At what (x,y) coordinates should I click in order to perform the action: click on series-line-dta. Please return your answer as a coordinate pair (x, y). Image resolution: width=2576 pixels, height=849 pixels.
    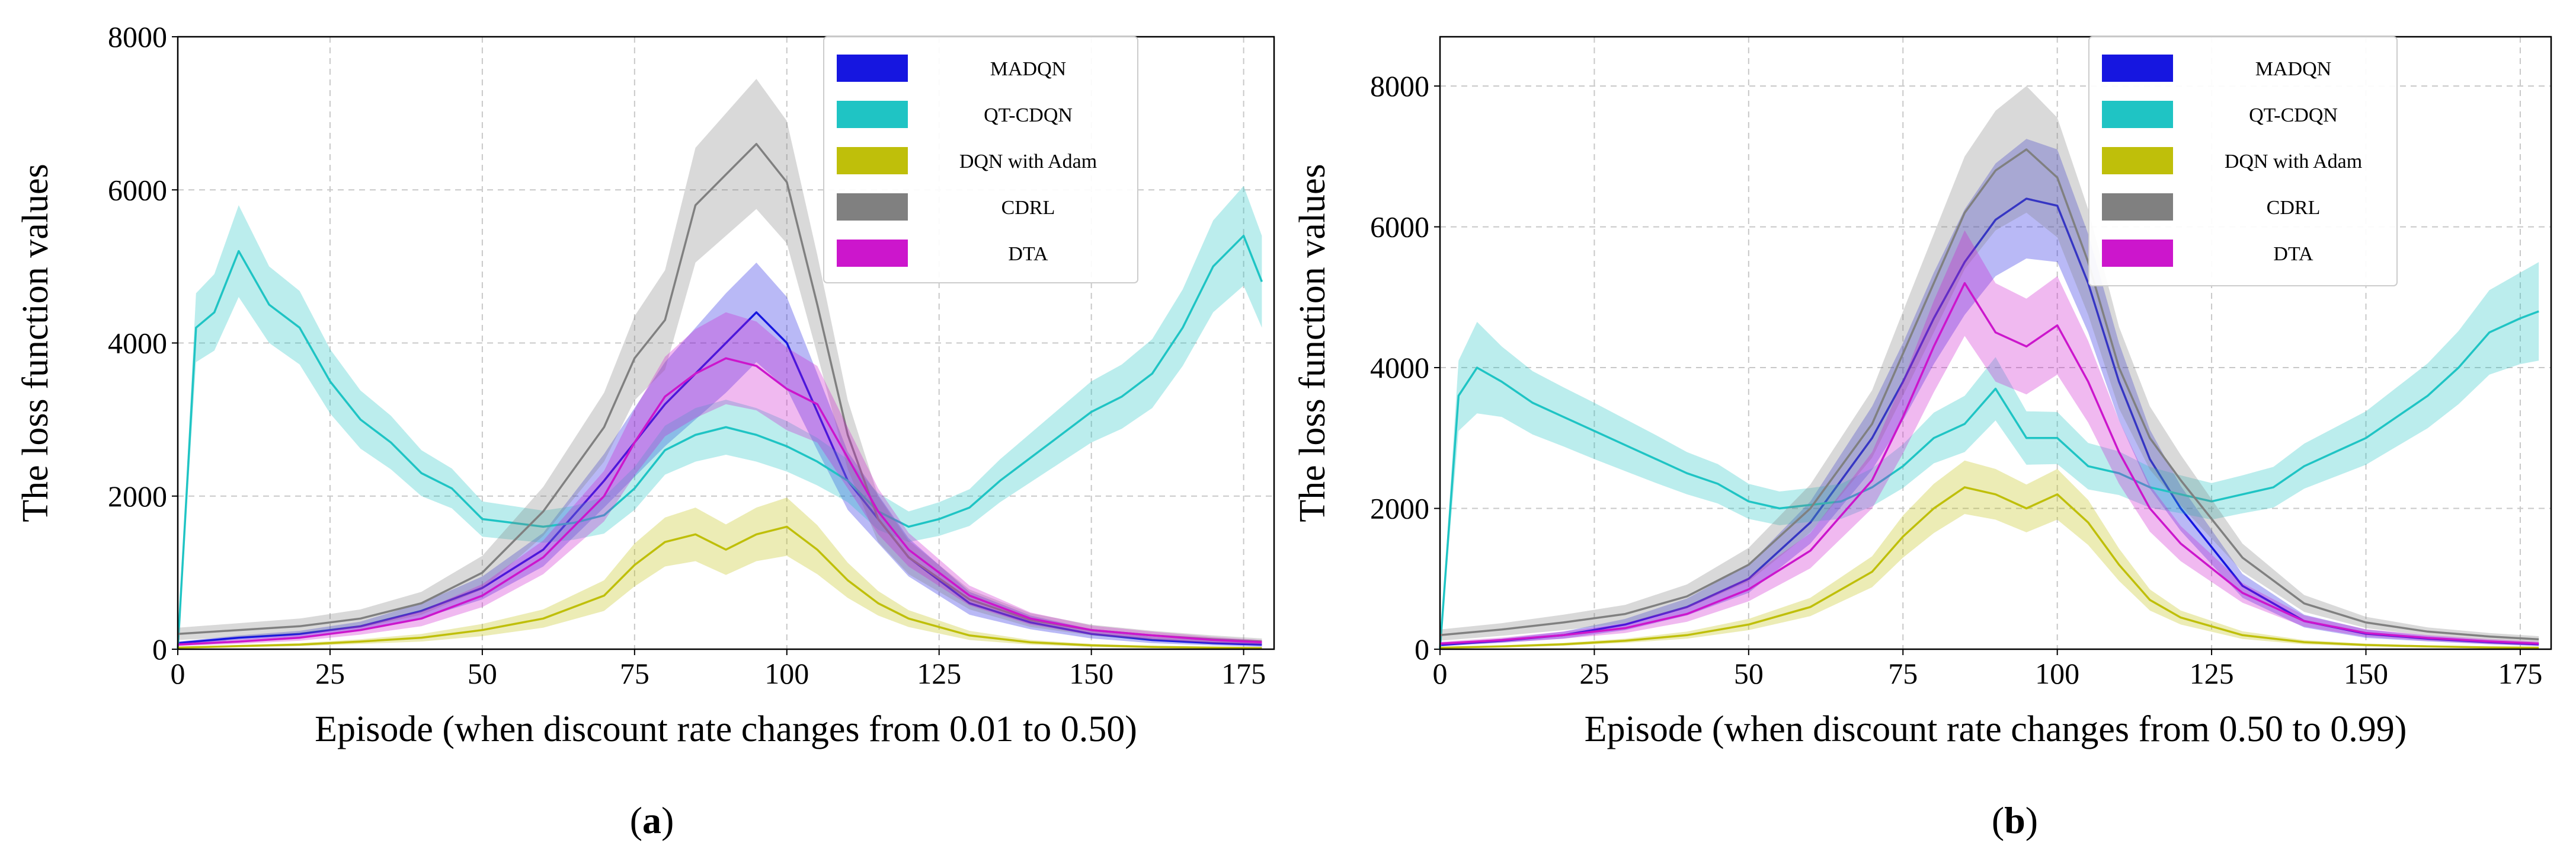
    Looking at the image, I should click on (719, 501).